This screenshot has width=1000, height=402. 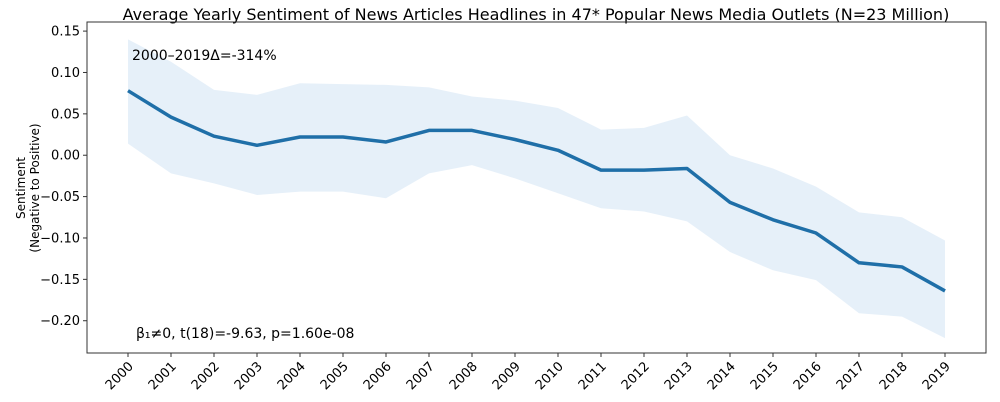 What do you see at coordinates (60, 321) in the screenshot?
I see `y-tick-label: −0.20` at bounding box center [60, 321].